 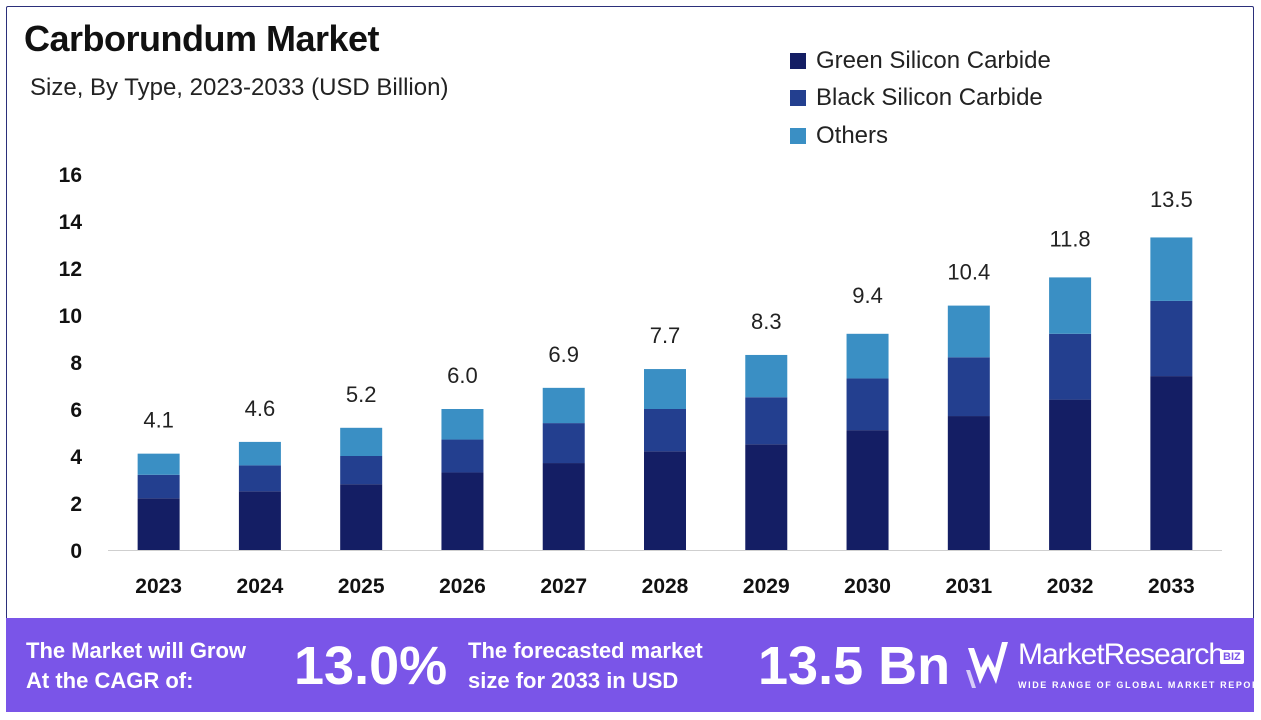 I want to click on cagr-label-line1: The Market will Grow, so click(x=136, y=650).